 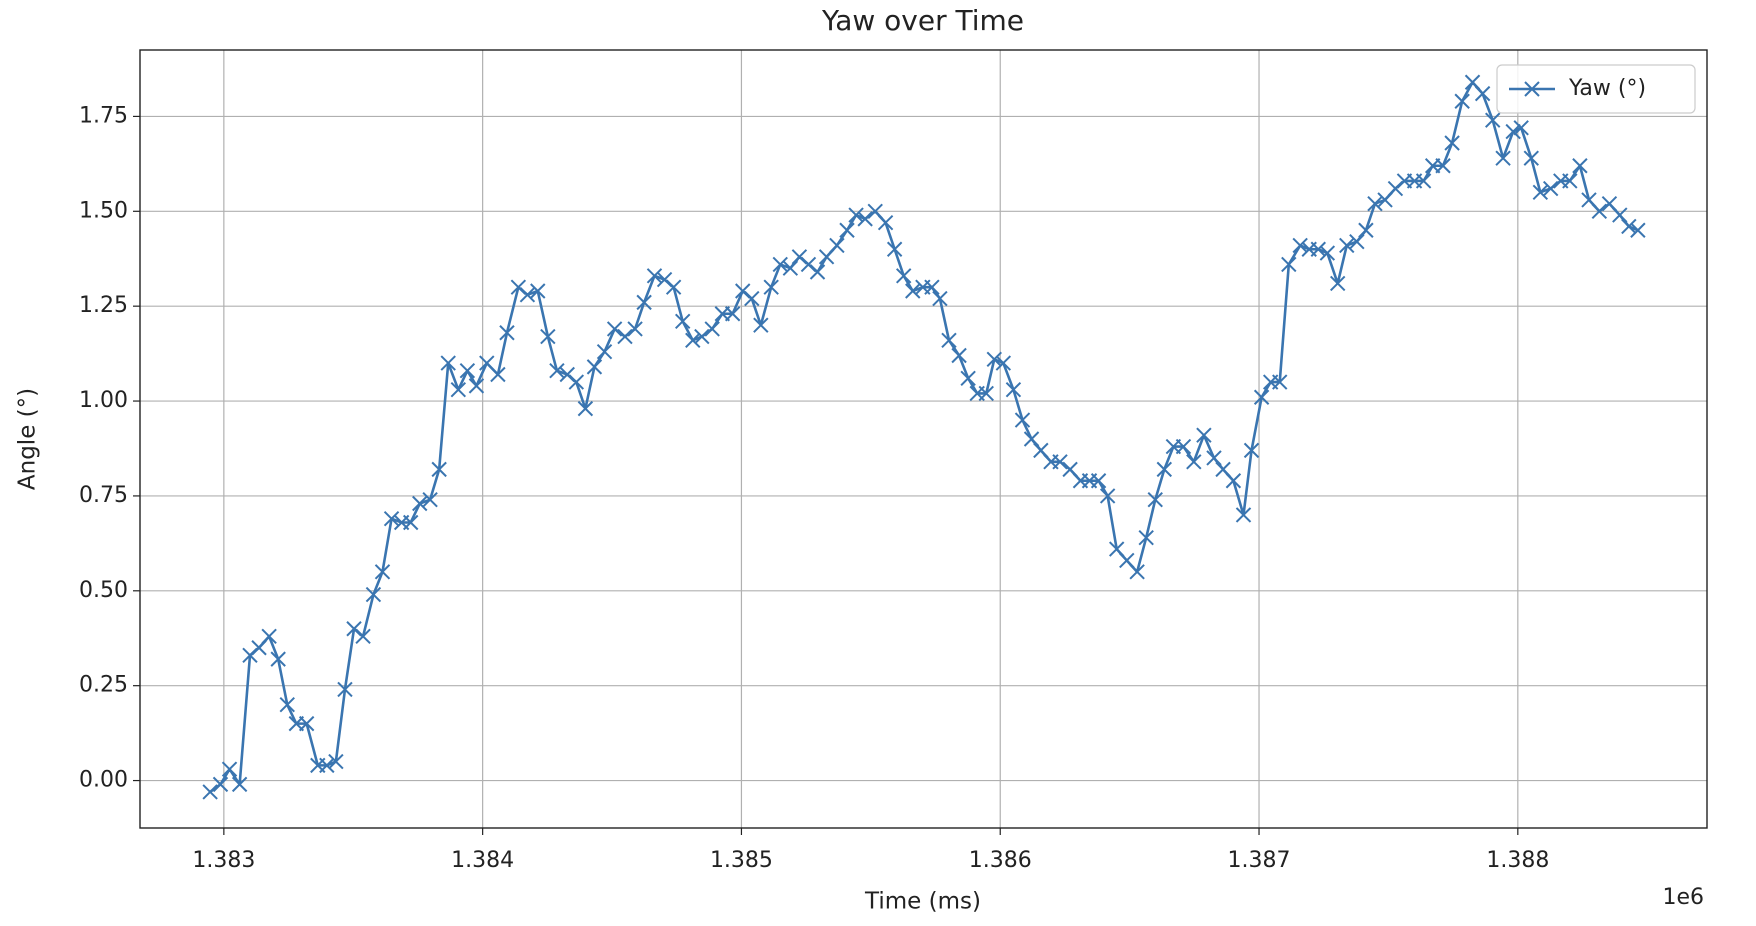 What do you see at coordinates (103, 210) in the screenshot?
I see `y-tick-label: 1.50` at bounding box center [103, 210].